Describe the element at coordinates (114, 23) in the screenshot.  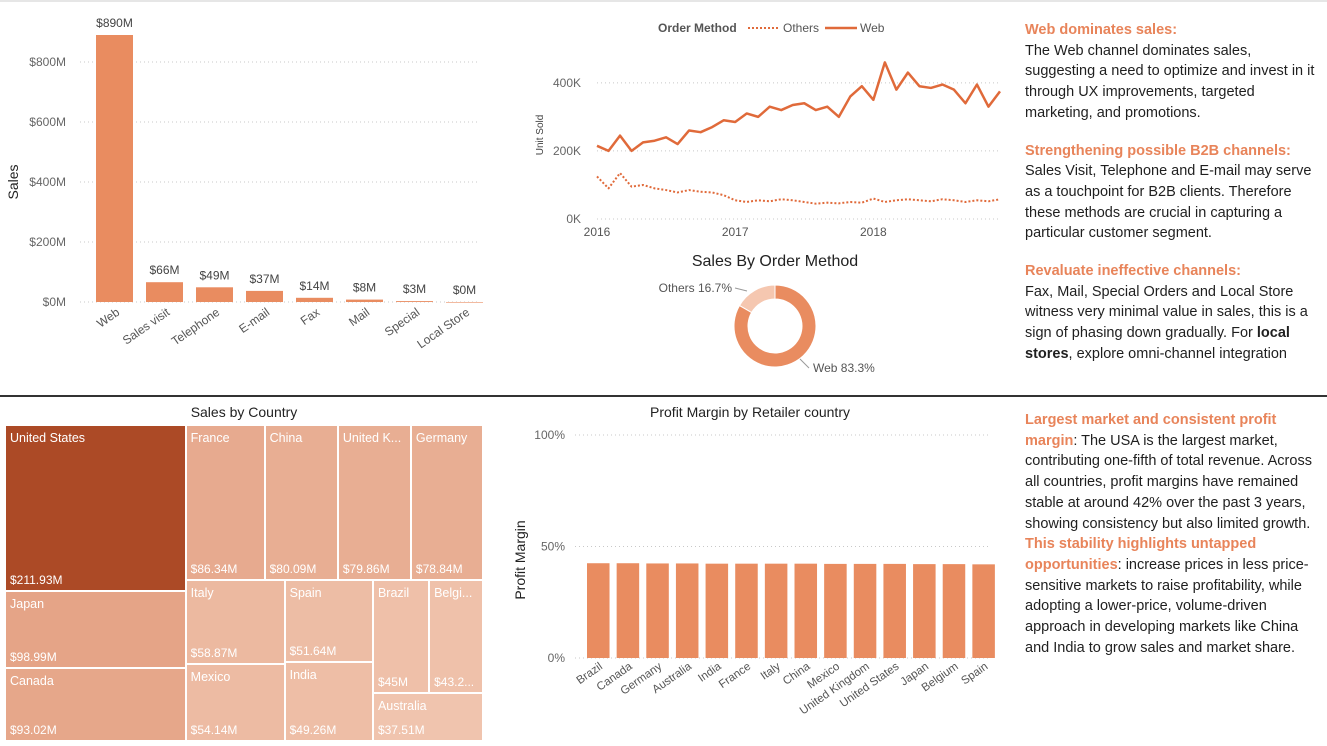
I see `data-label: $890M` at that location.